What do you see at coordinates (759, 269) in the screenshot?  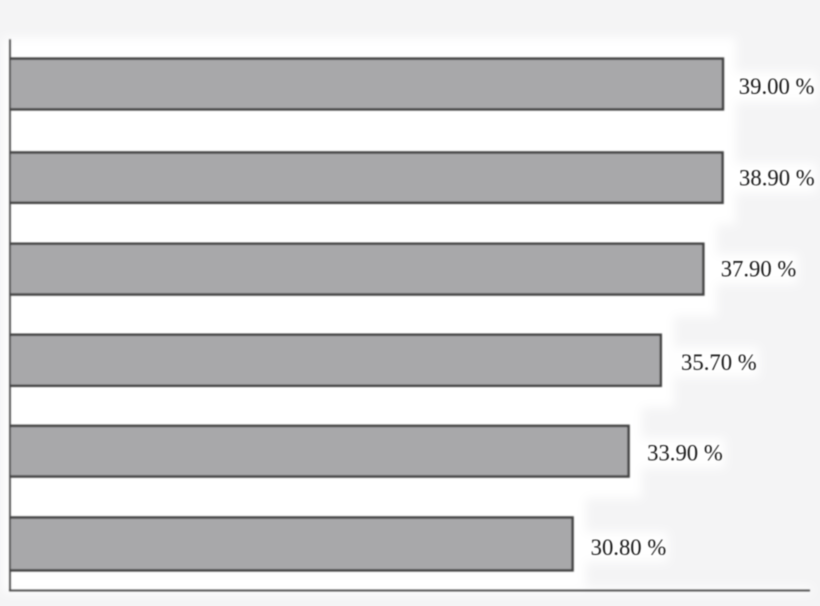 I see `svg-text: 37.90 %` at bounding box center [759, 269].